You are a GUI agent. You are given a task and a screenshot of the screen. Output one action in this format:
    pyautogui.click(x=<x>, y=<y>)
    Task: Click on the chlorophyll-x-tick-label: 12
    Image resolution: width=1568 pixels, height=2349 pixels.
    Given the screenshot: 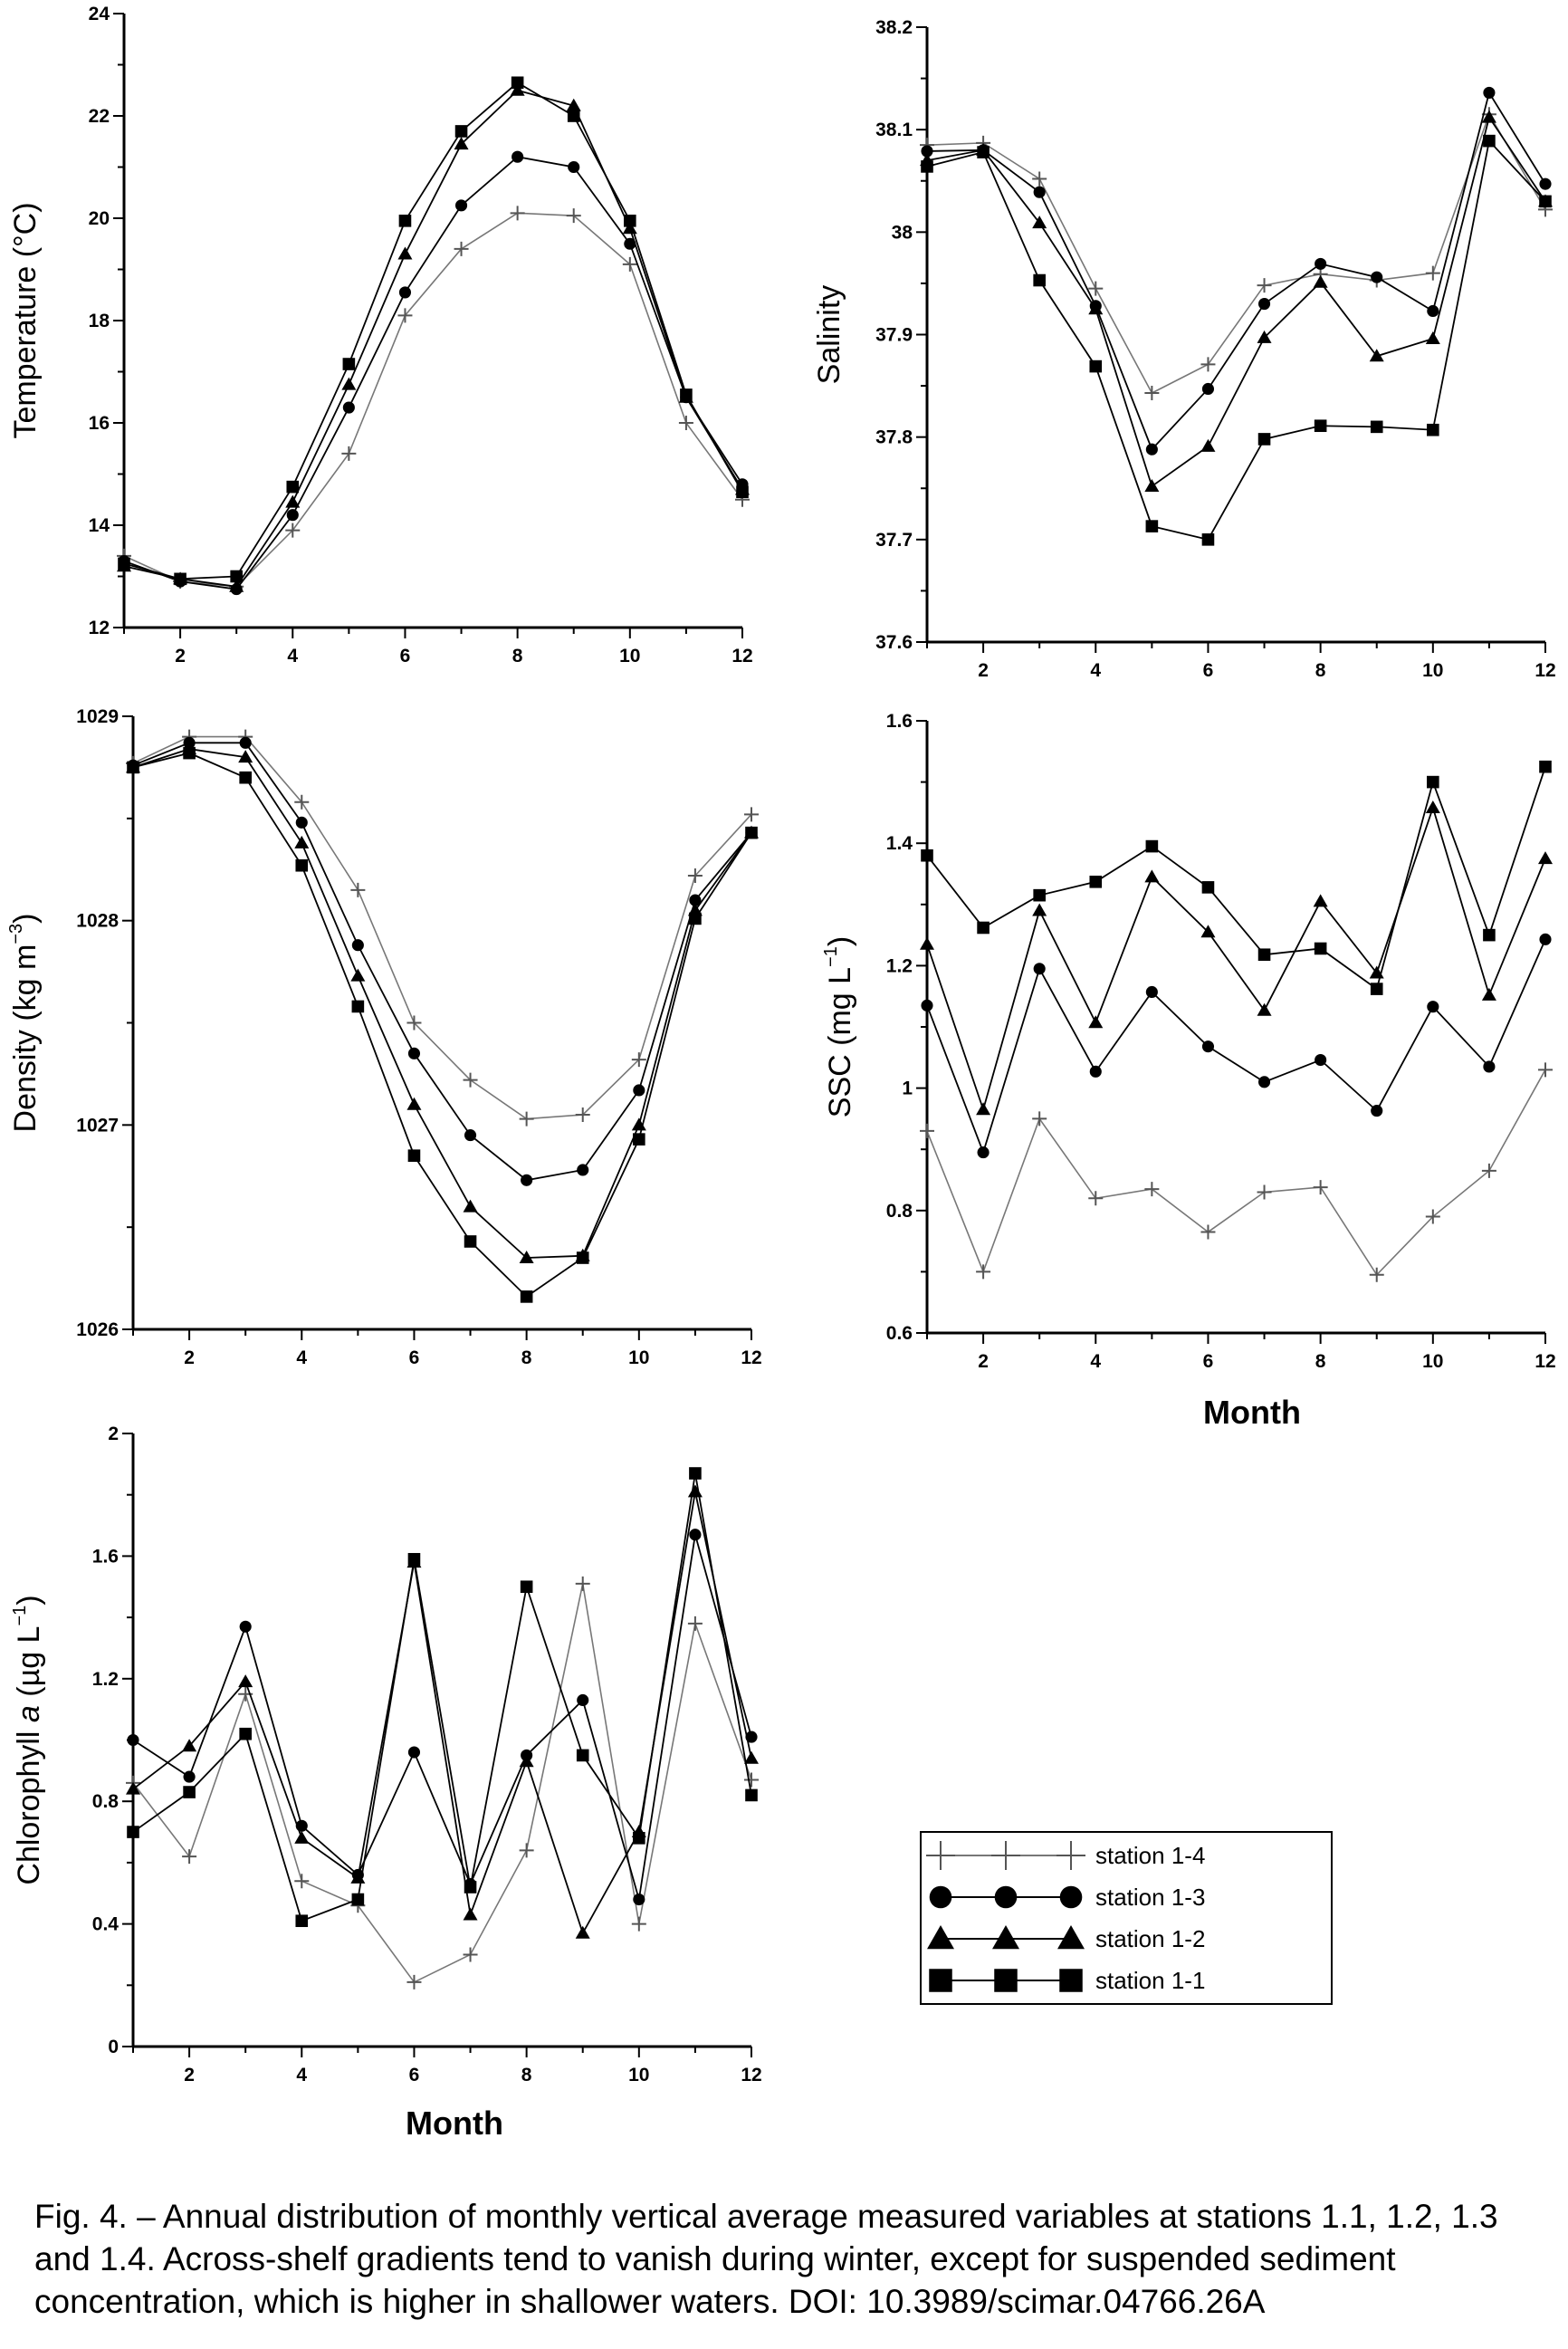 What is the action you would take?
    pyautogui.click(x=751, y=2075)
    